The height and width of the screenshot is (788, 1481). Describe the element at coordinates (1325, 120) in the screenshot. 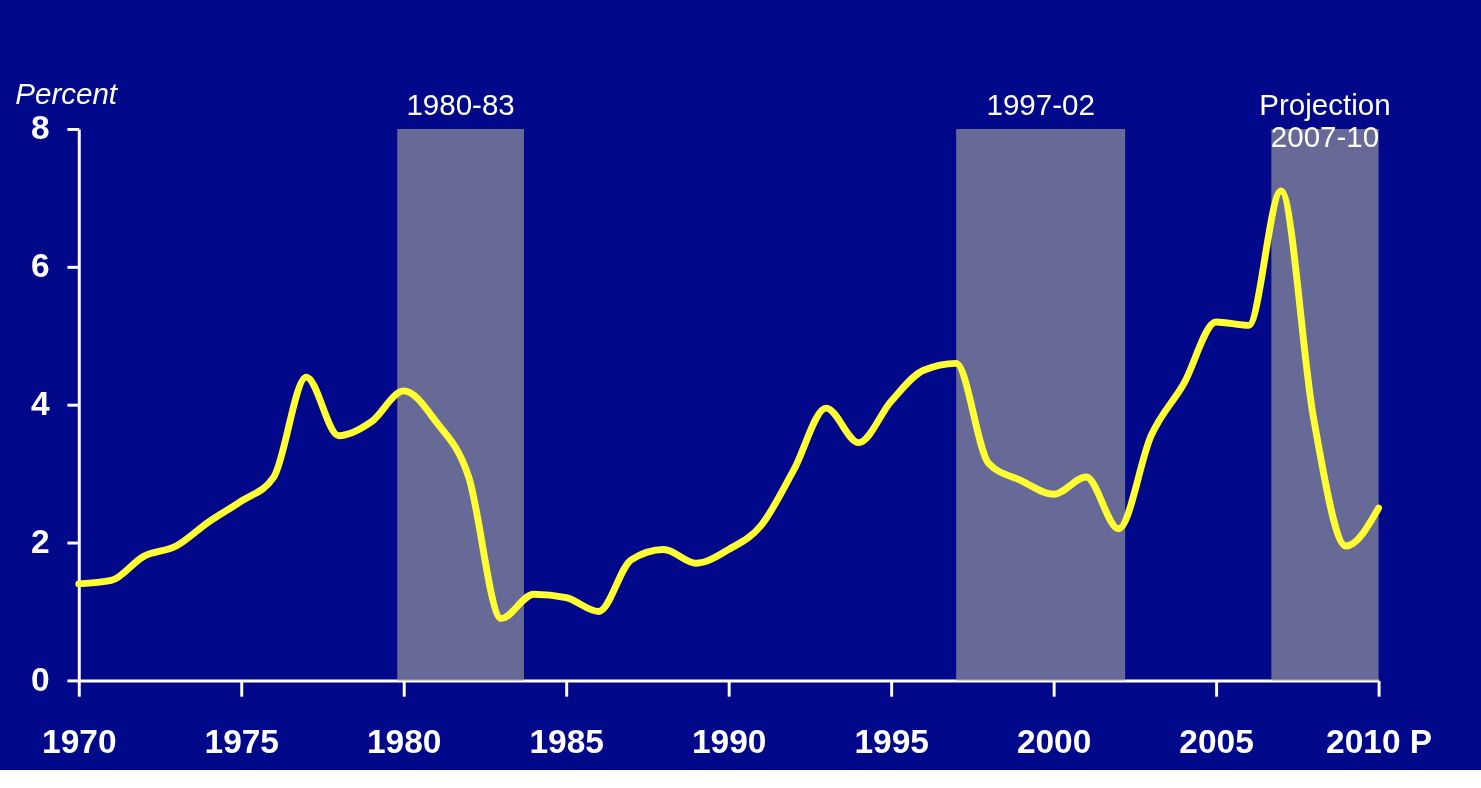

I see `band-label: Projection 2007-10` at that location.